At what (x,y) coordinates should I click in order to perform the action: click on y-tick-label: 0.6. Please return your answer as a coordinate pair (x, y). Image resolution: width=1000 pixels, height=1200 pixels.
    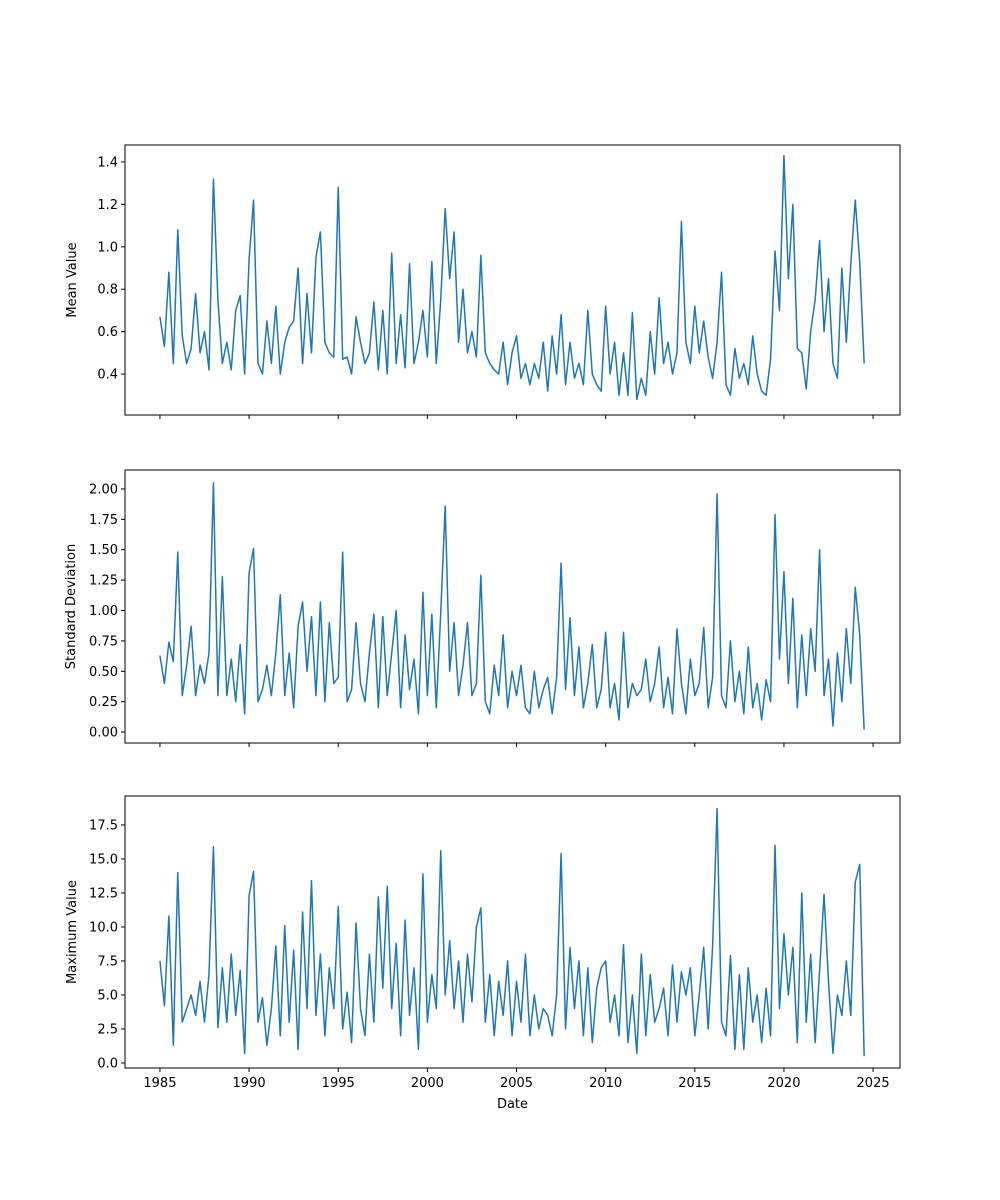
    Looking at the image, I should click on (107, 332).